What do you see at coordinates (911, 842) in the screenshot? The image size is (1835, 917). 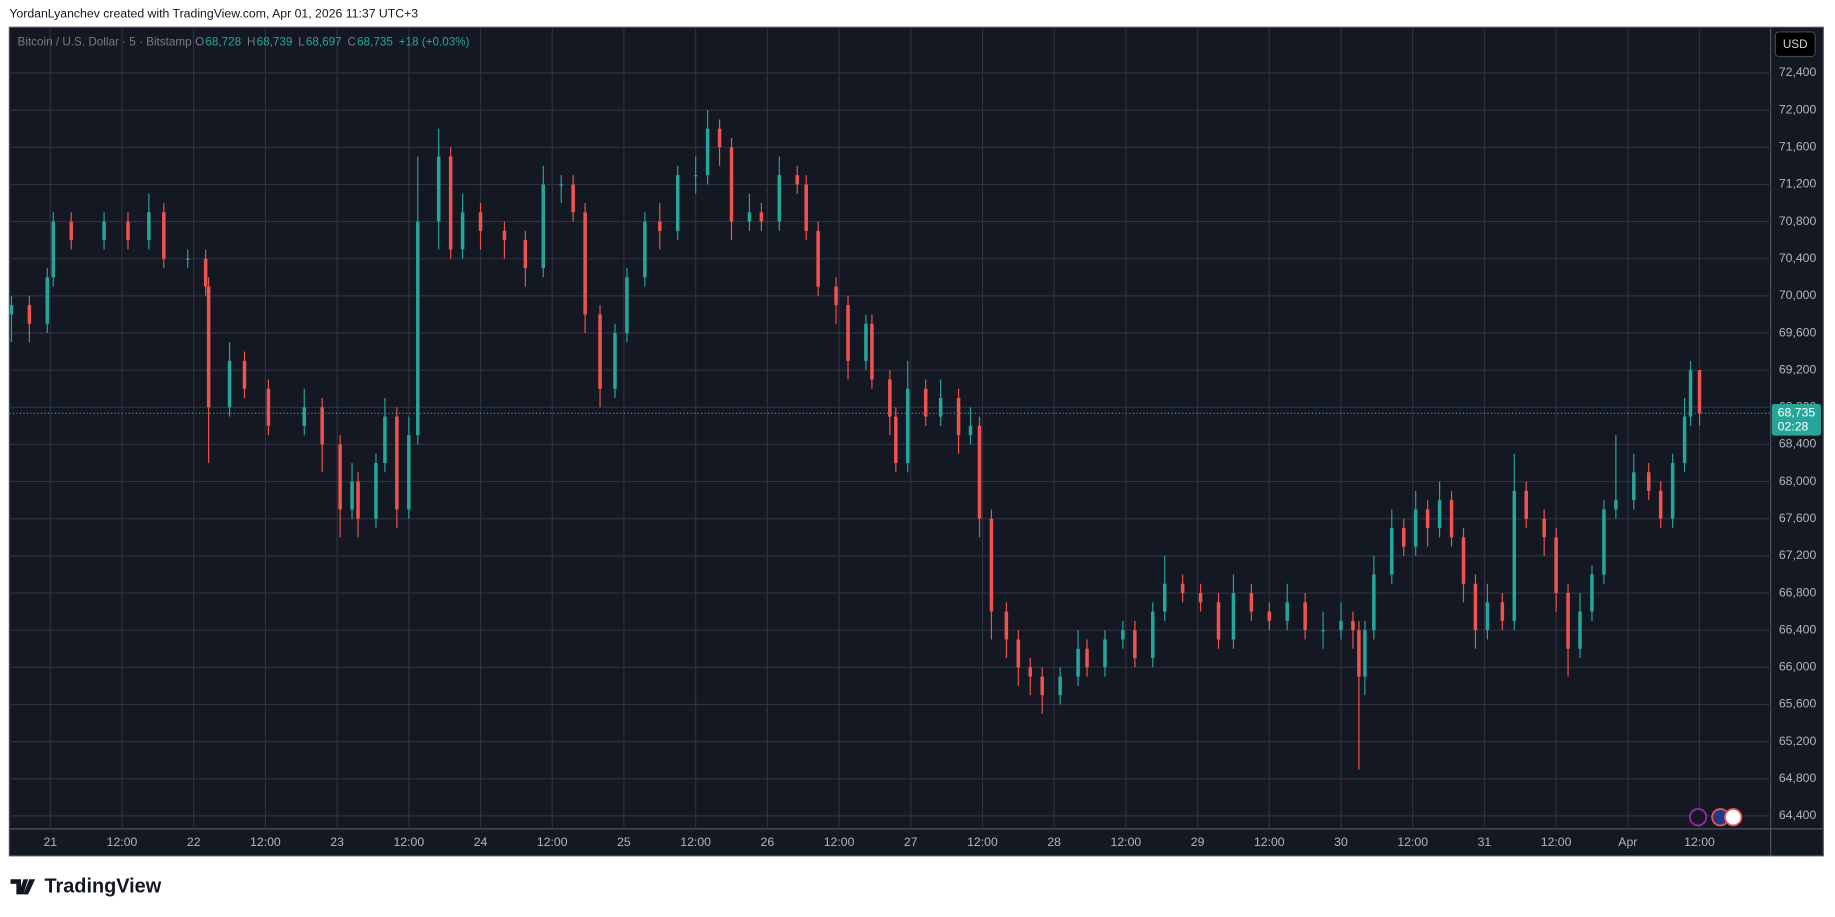 I see `x-tick-label: 27` at bounding box center [911, 842].